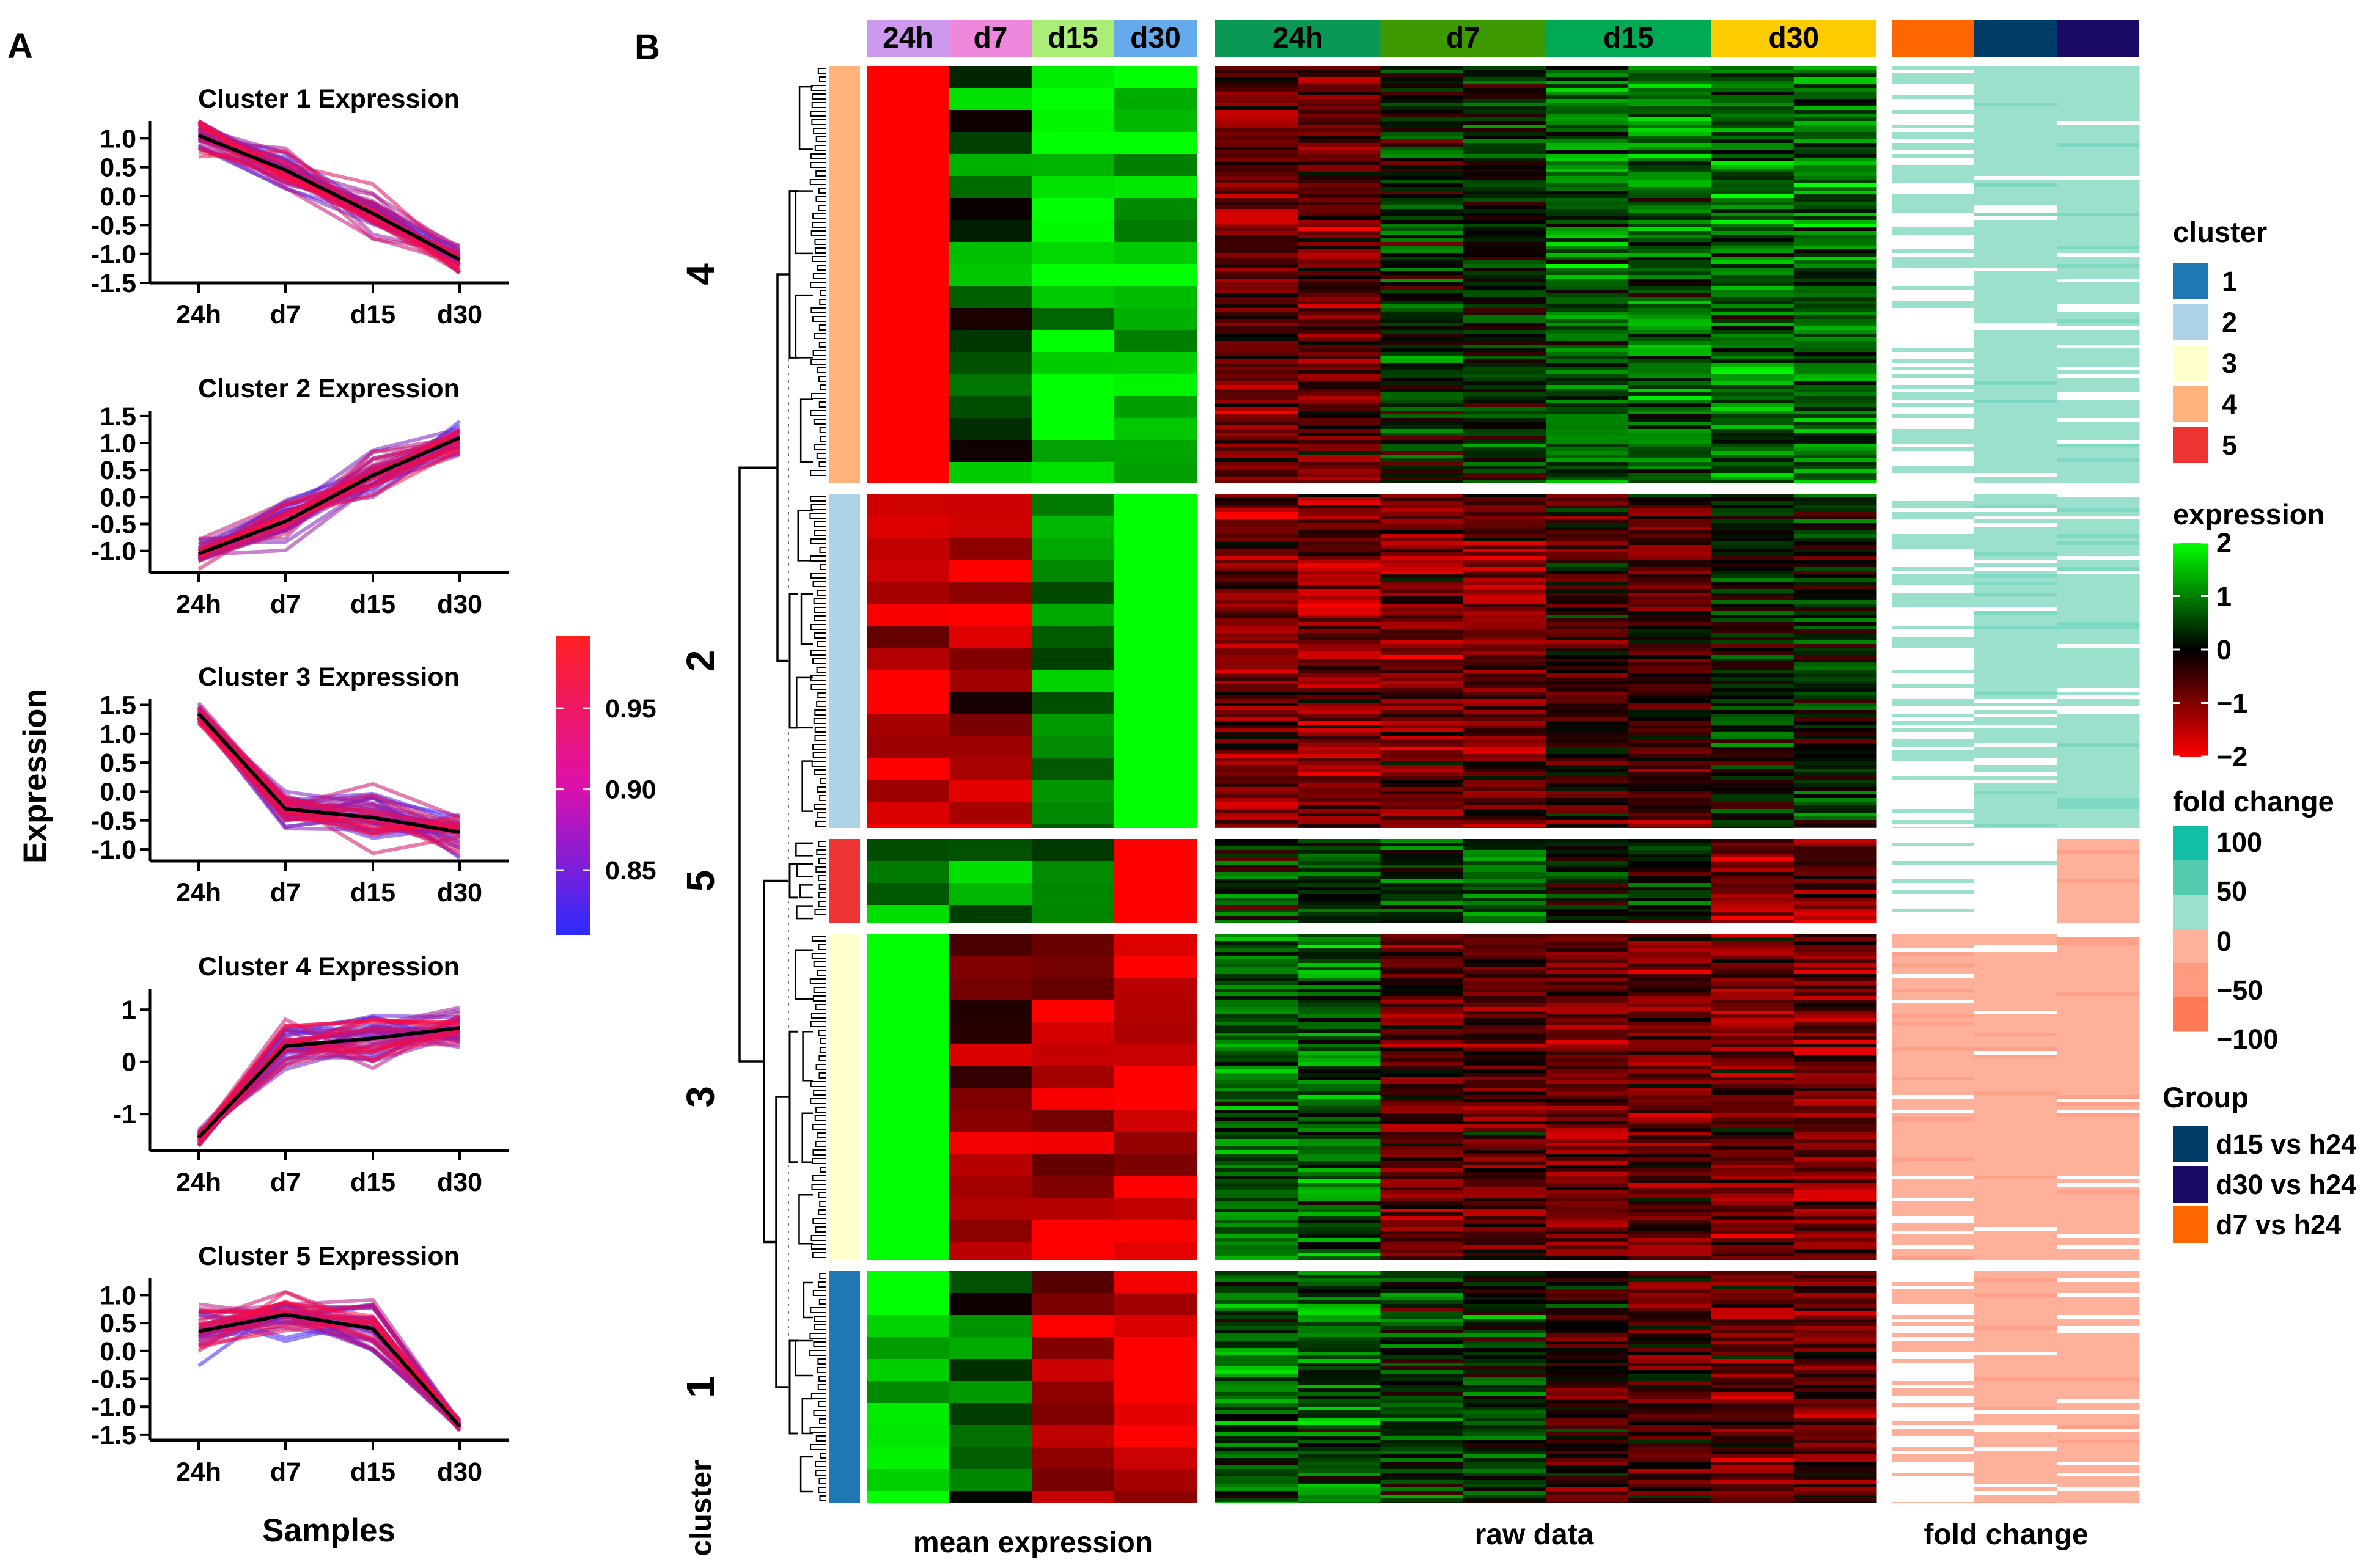  Describe the element at coordinates (1794, 38) in the screenshot. I see `raw-header-cell` at that location.